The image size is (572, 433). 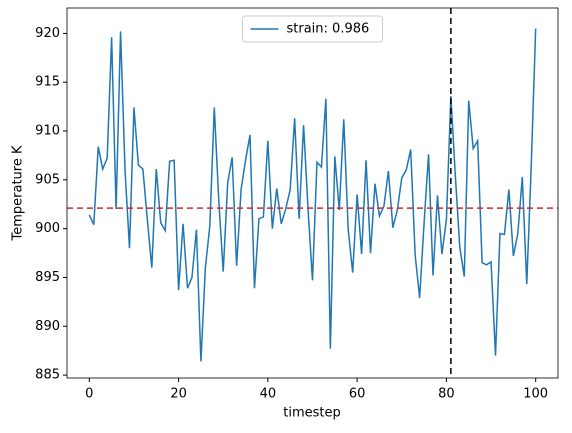 What do you see at coordinates (47, 131) in the screenshot?
I see `y-tick-label: 910` at bounding box center [47, 131].